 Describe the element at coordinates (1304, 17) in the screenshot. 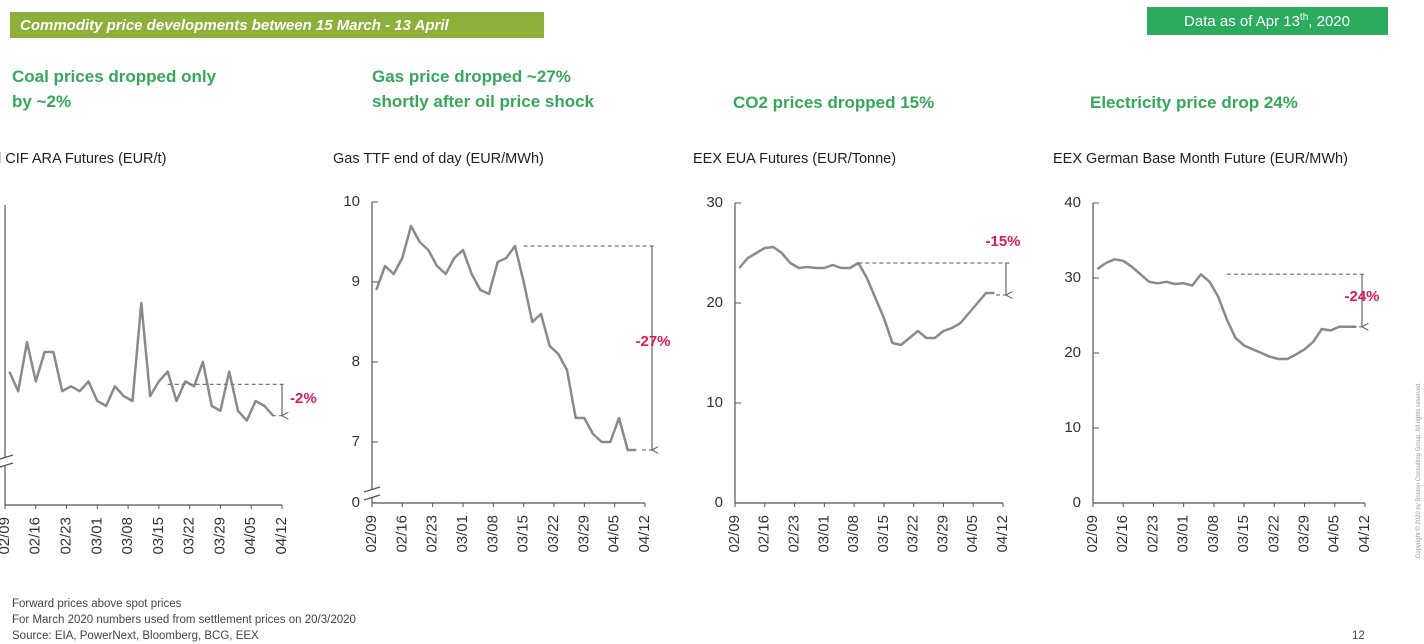

I see `as-of-sup: th` at that location.